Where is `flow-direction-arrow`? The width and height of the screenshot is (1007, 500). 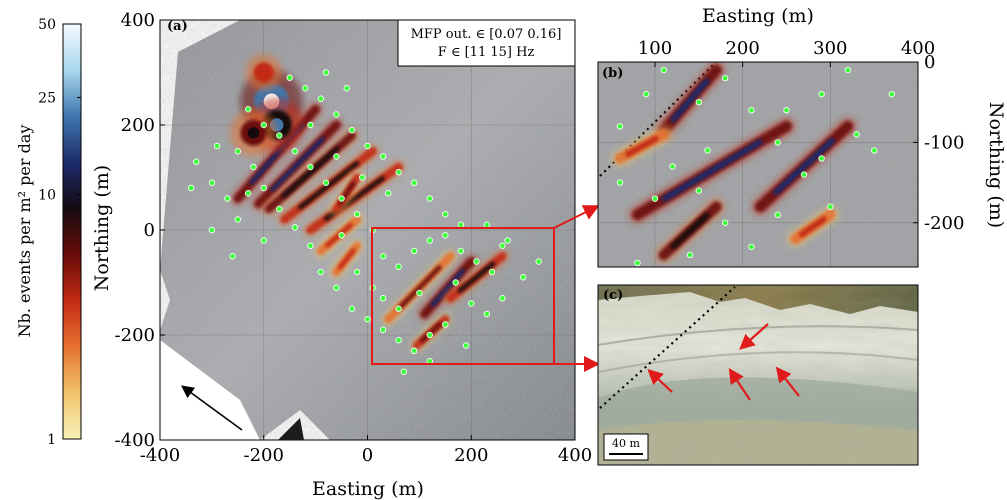 flow-direction-arrow is located at coordinates (211, 408).